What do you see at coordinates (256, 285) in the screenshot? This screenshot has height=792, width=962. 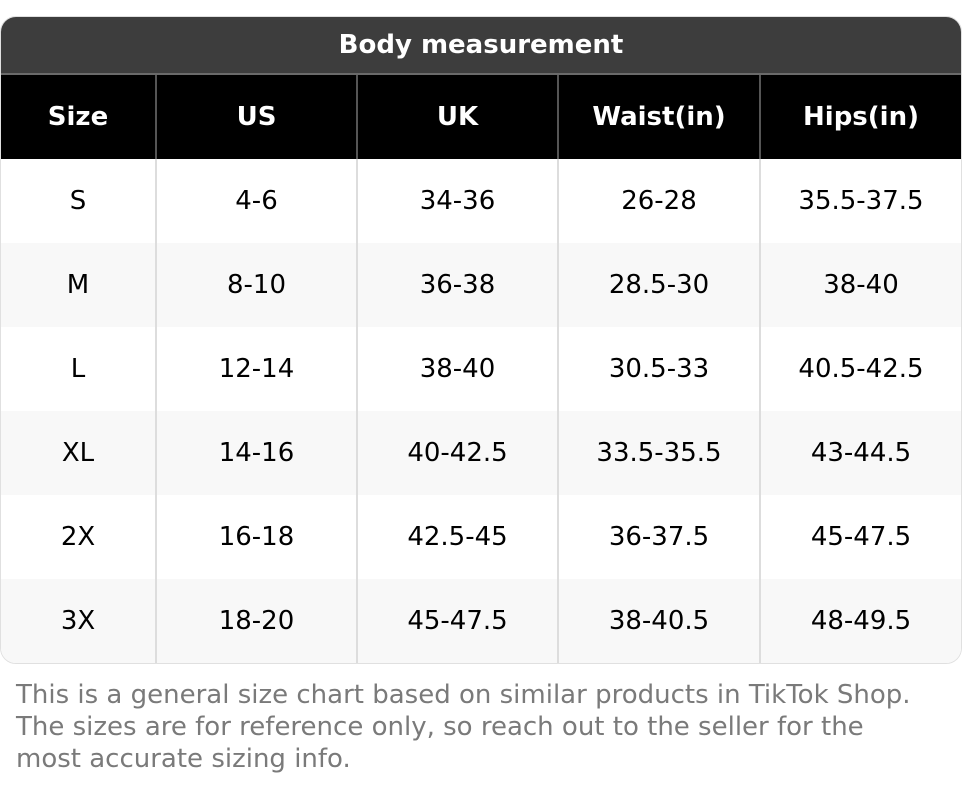 I see `table-cell: 8-10` at bounding box center [256, 285].